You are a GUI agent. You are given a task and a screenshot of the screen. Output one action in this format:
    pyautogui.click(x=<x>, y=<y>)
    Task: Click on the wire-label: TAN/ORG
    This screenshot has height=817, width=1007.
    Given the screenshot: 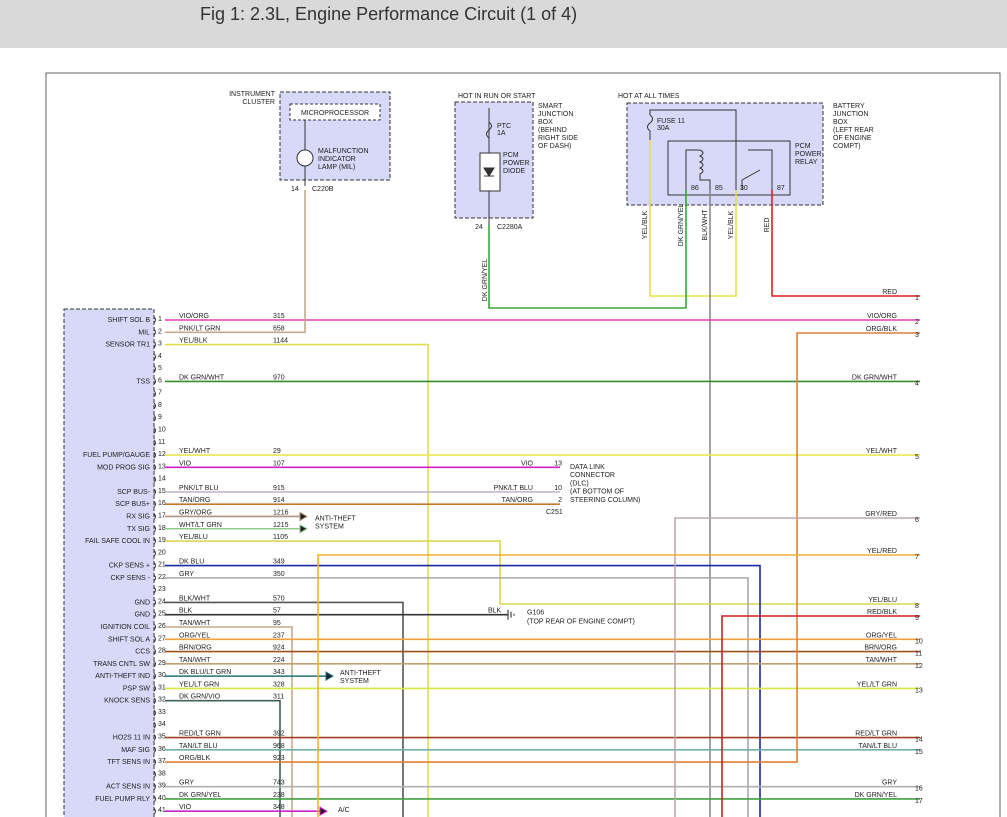 What is the action you would take?
    pyautogui.click(x=517, y=500)
    